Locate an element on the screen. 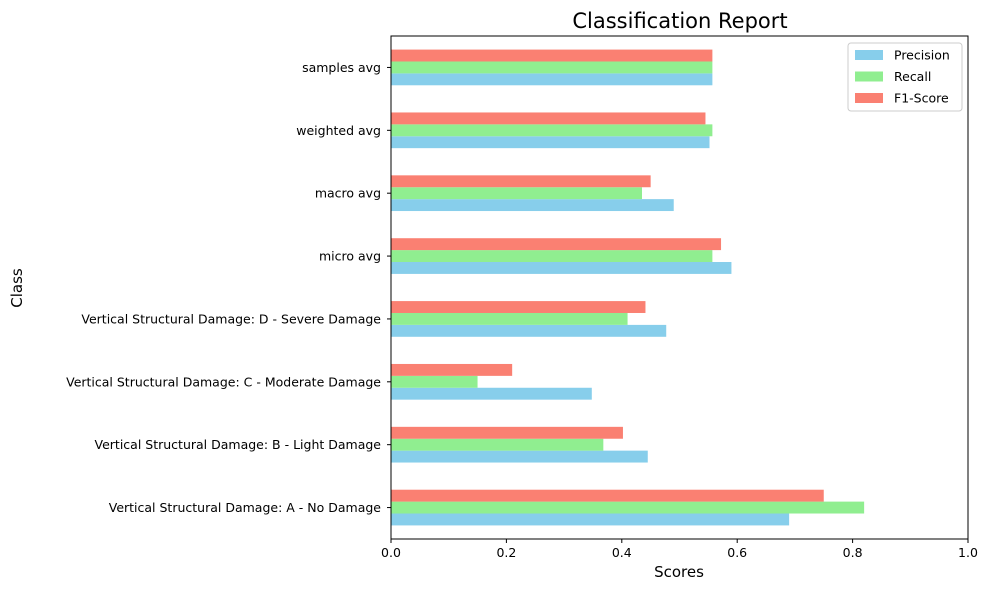 This screenshot has height=590, width=989. y-tick-label: micro avg is located at coordinates (350, 256).